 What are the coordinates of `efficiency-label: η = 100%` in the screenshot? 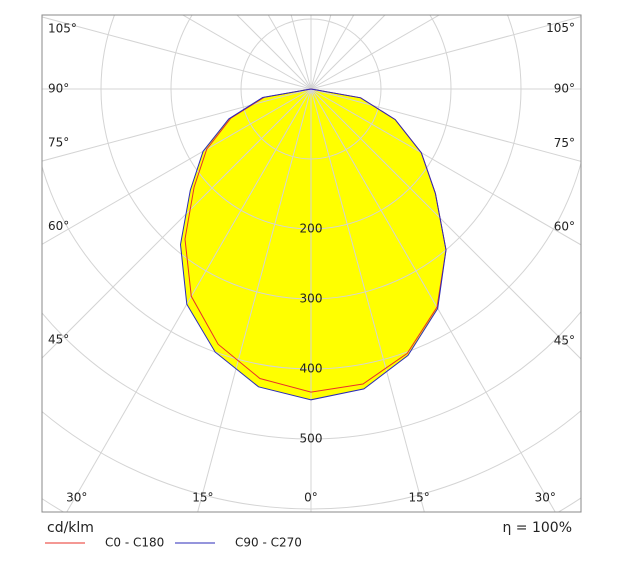 It's located at (537, 528).